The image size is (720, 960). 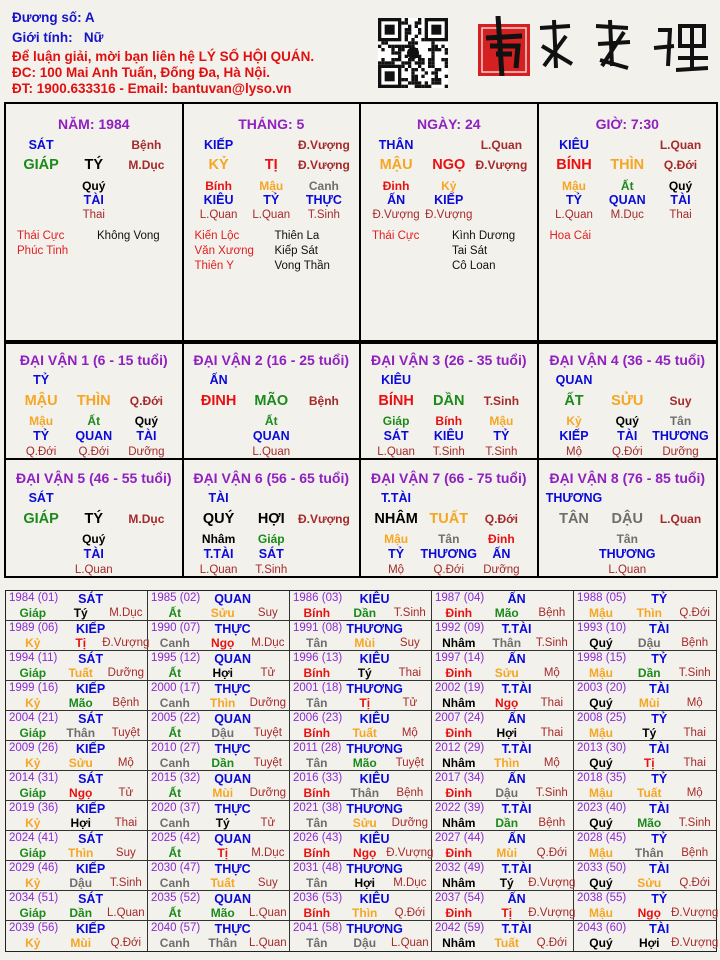 I want to click on year-age-label: 2011 (28), so click(x=317, y=748).